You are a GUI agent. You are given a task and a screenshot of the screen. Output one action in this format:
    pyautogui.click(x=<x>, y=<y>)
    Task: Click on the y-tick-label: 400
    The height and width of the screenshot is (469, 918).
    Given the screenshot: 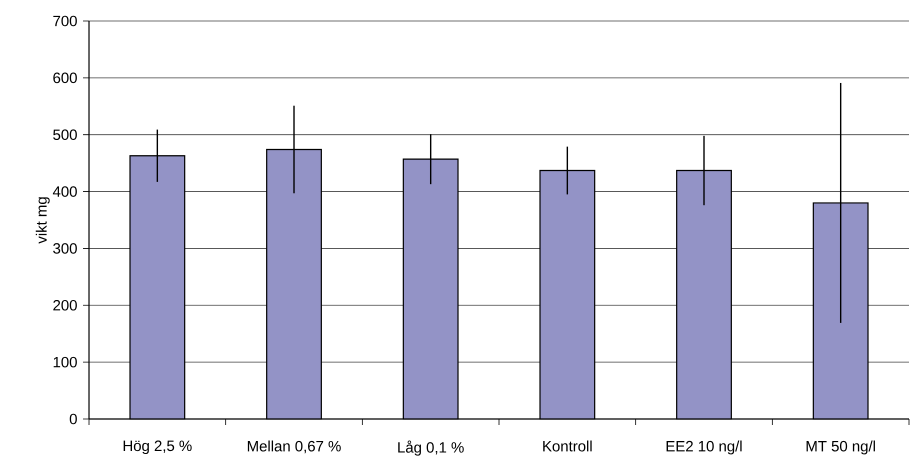 What is the action you would take?
    pyautogui.click(x=64, y=191)
    